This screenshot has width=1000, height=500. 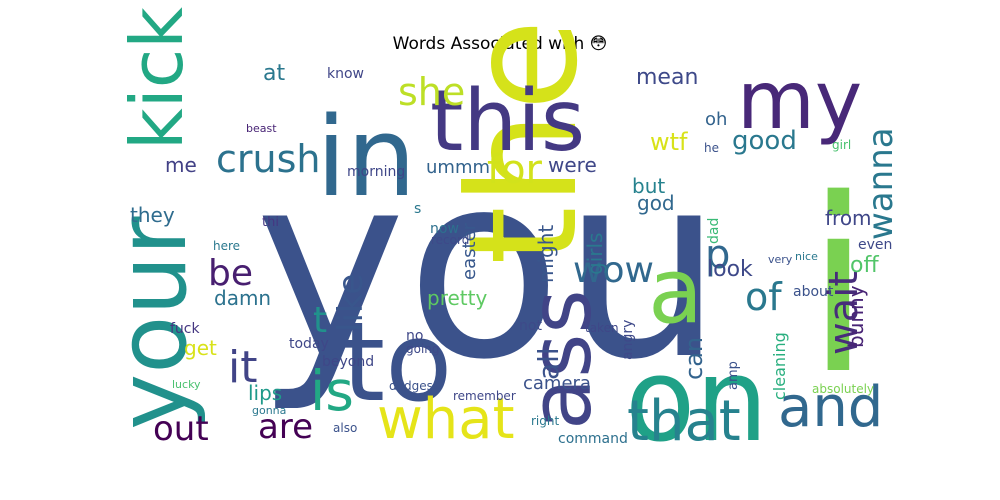 What do you see at coordinates (730, 269) in the screenshot?
I see `cloud-word-look: look` at bounding box center [730, 269].